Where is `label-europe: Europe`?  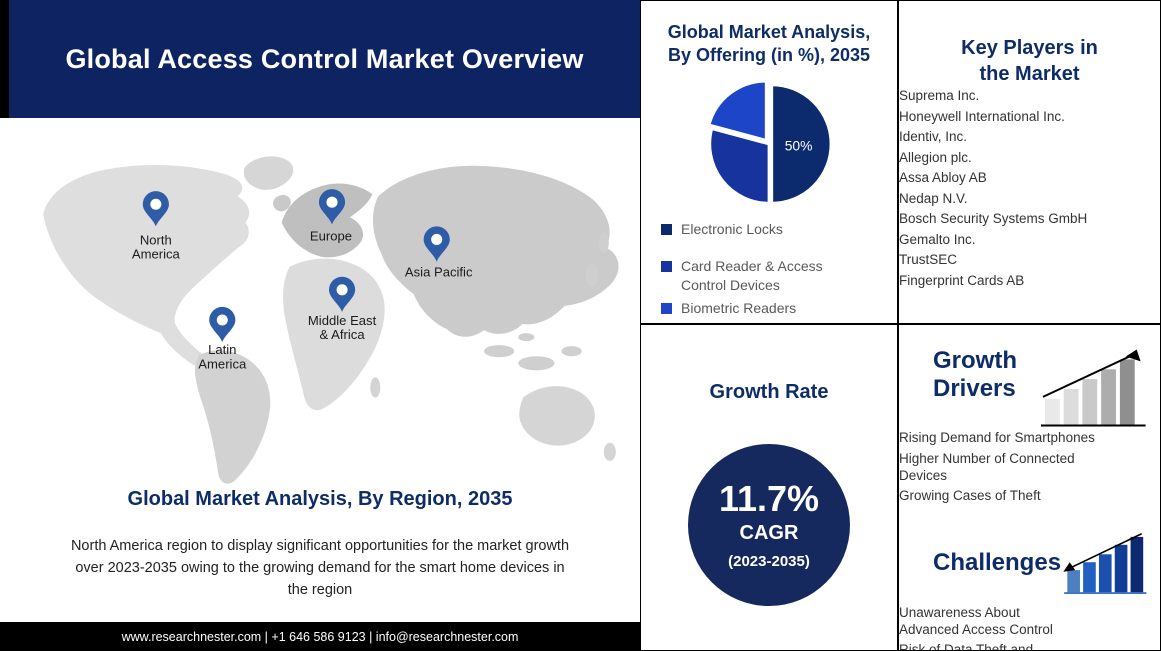
label-europe: Europe is located at coordinates (331, 235).